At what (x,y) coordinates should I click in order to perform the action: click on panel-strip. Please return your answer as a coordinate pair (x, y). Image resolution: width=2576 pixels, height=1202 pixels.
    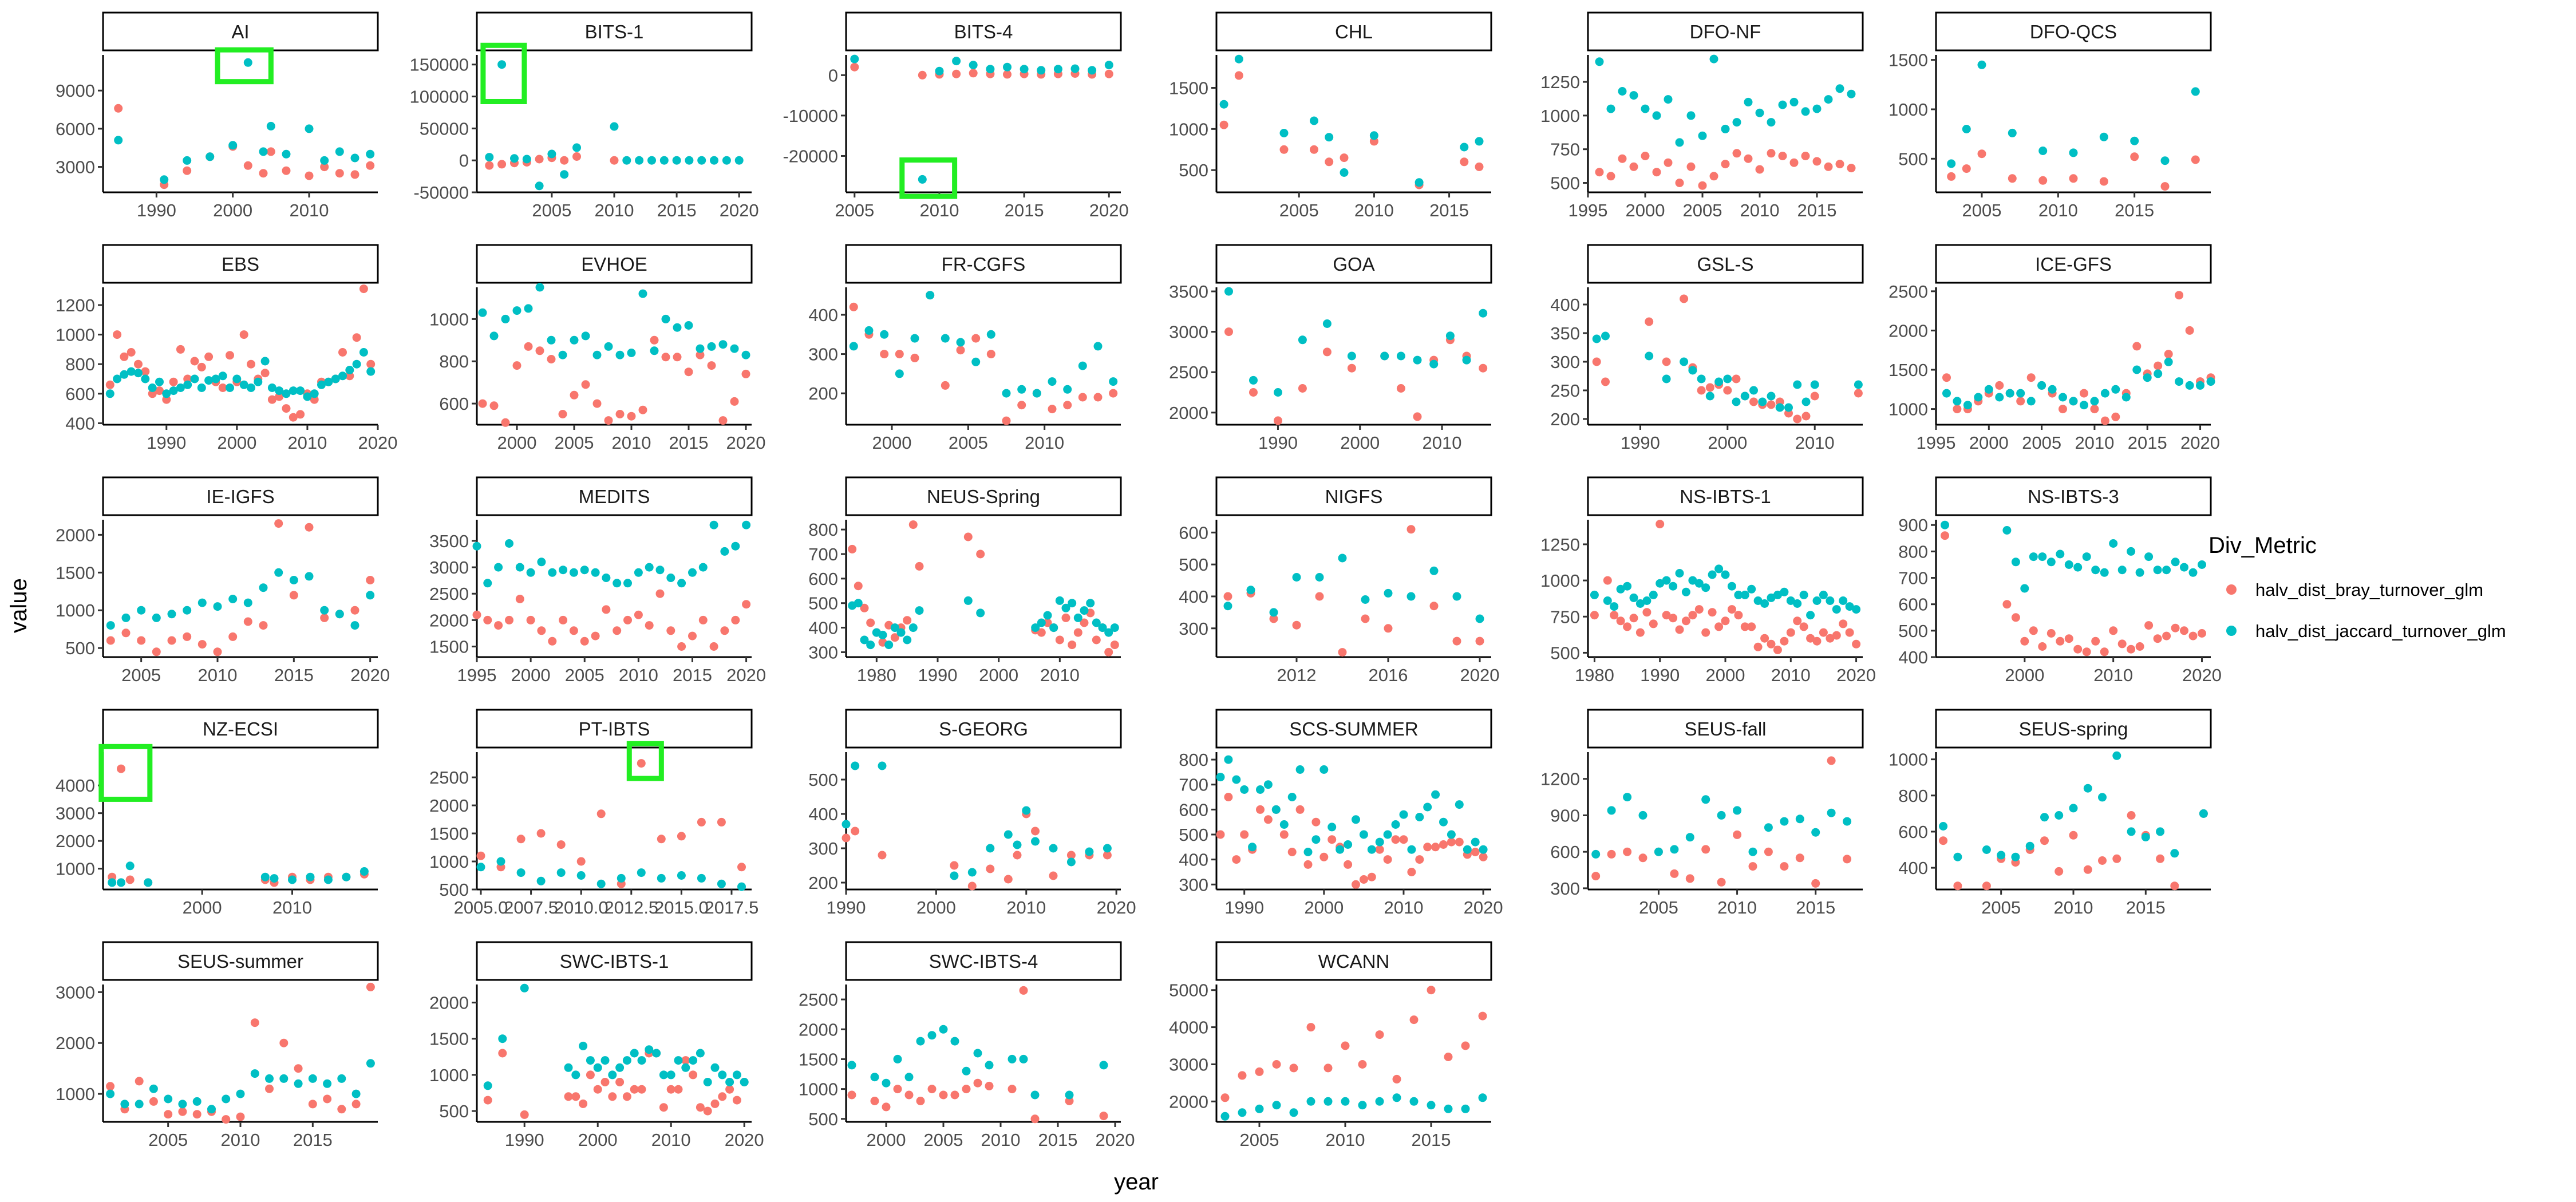
    Looking at the image, I should click on (983, 264).